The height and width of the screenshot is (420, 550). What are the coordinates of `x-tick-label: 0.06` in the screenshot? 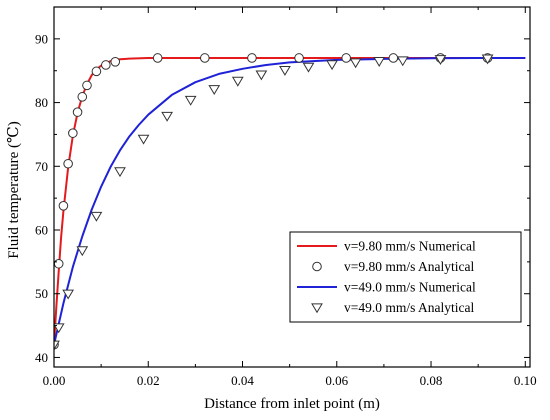 It's located at (336, 380).